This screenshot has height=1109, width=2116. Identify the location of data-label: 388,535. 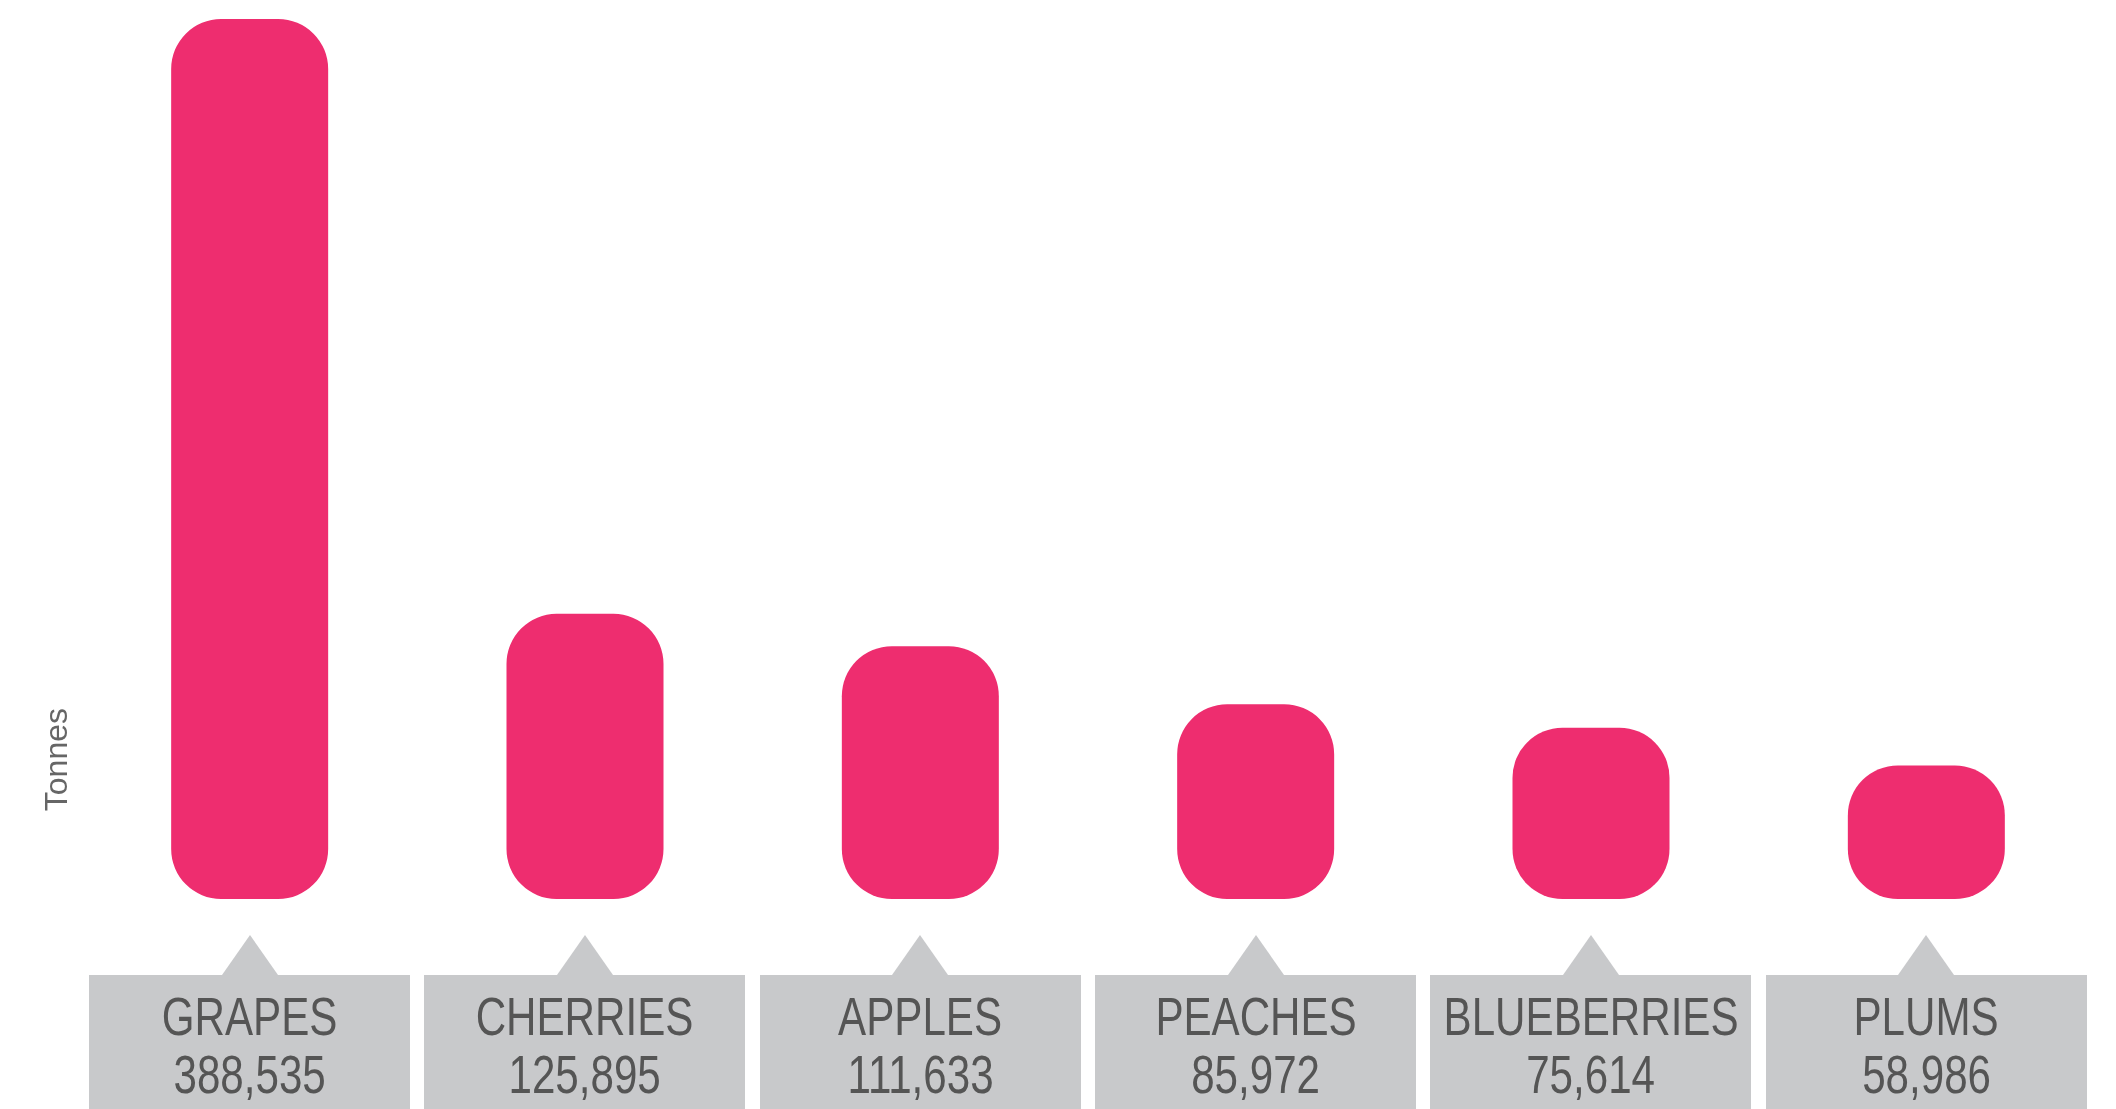
(249, 1074).